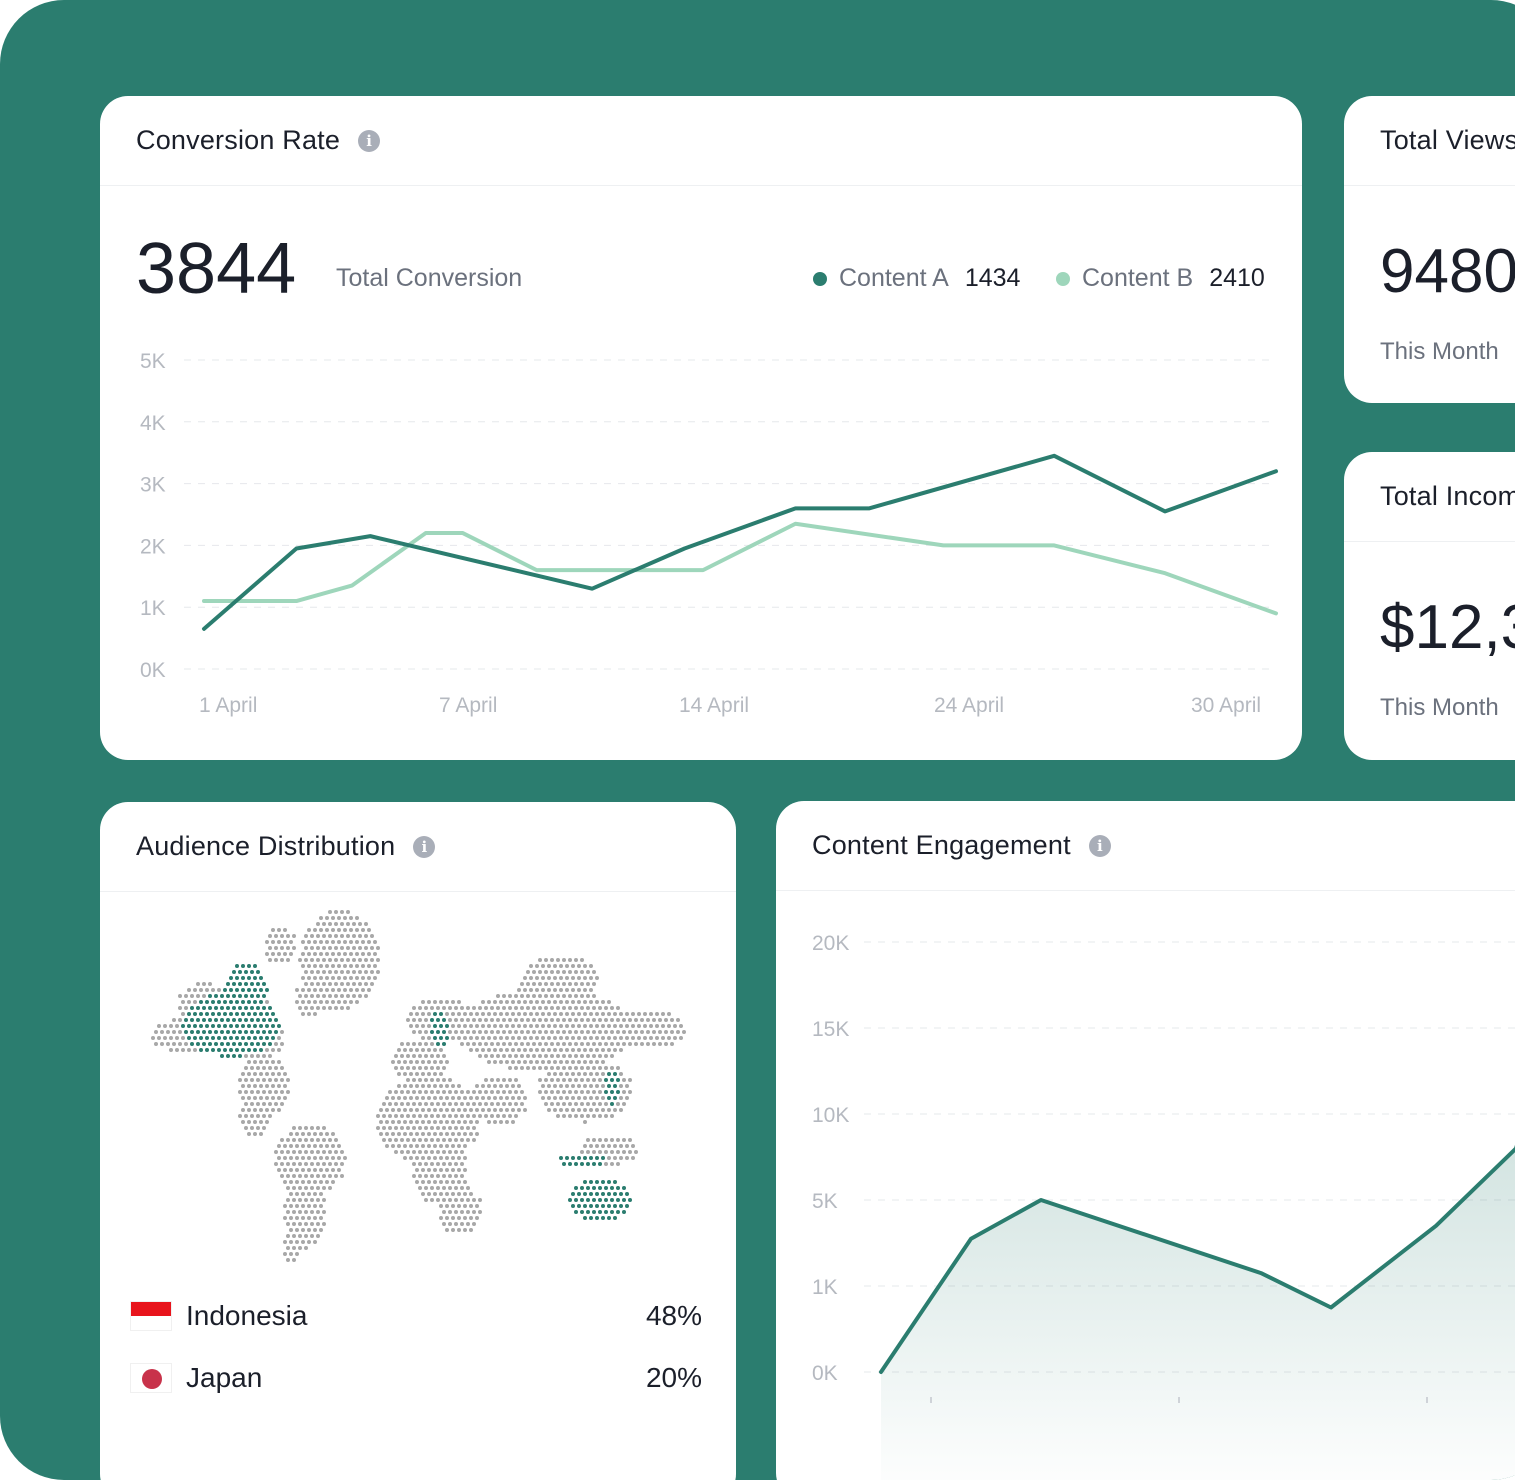 This screenshot has height=1480, width=1515. I want to click on y-tick-label: 5K, so click(153, 361).